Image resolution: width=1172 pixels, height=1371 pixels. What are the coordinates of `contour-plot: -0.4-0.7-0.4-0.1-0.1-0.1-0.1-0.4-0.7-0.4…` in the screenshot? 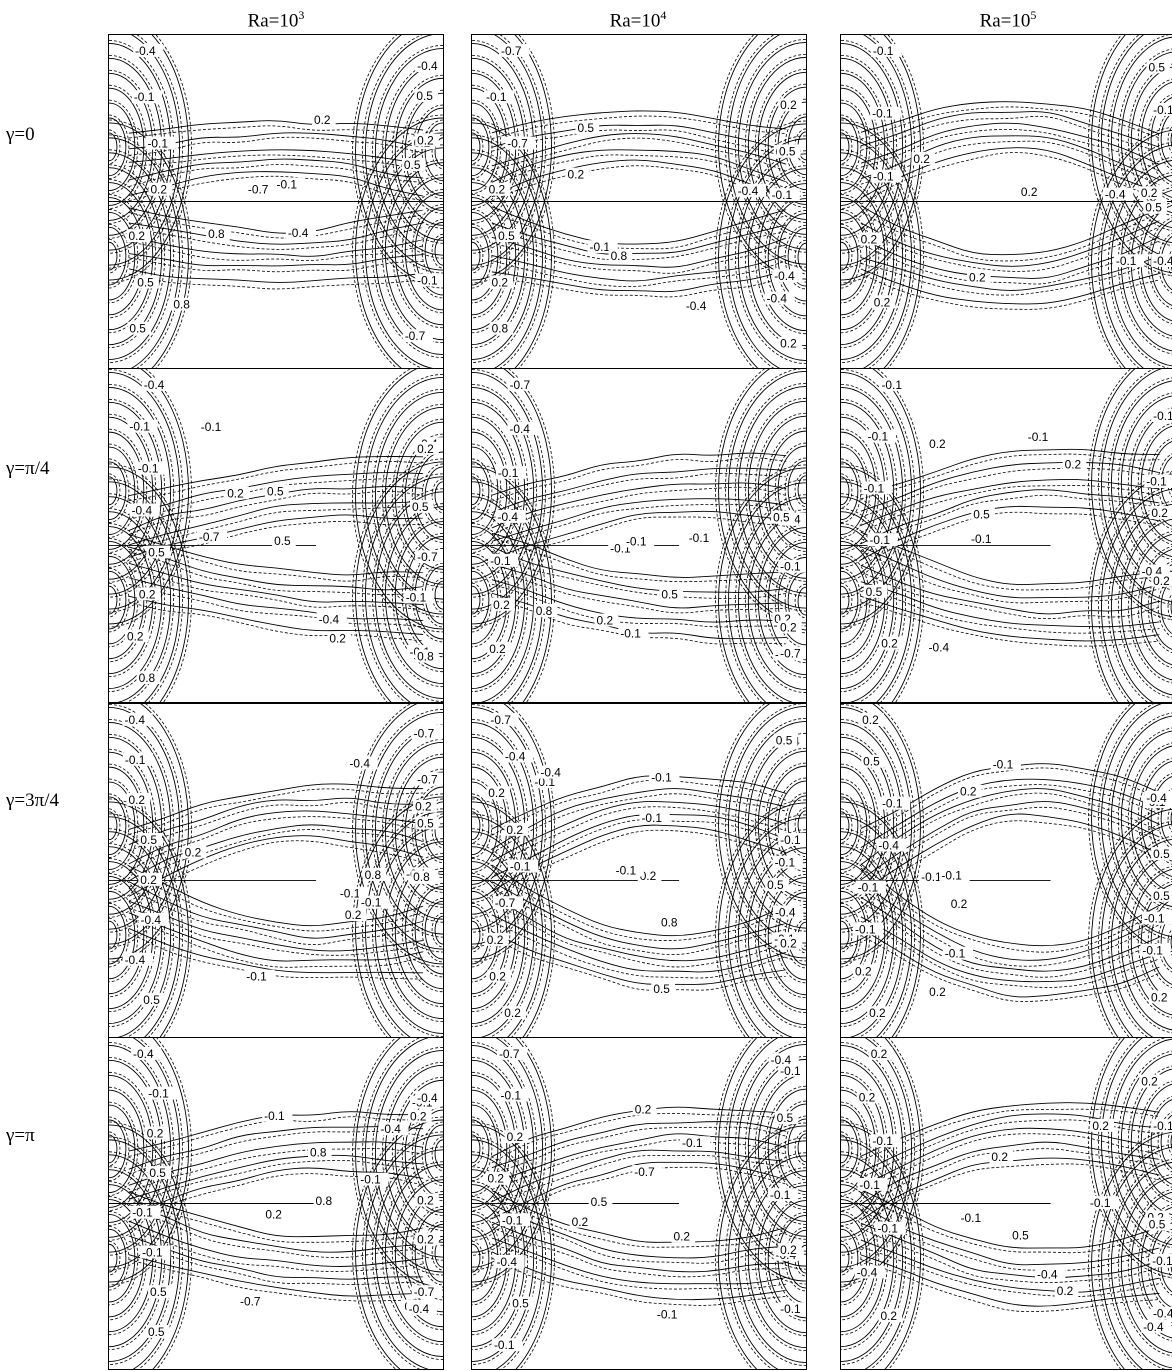 It's located at (276, 535).